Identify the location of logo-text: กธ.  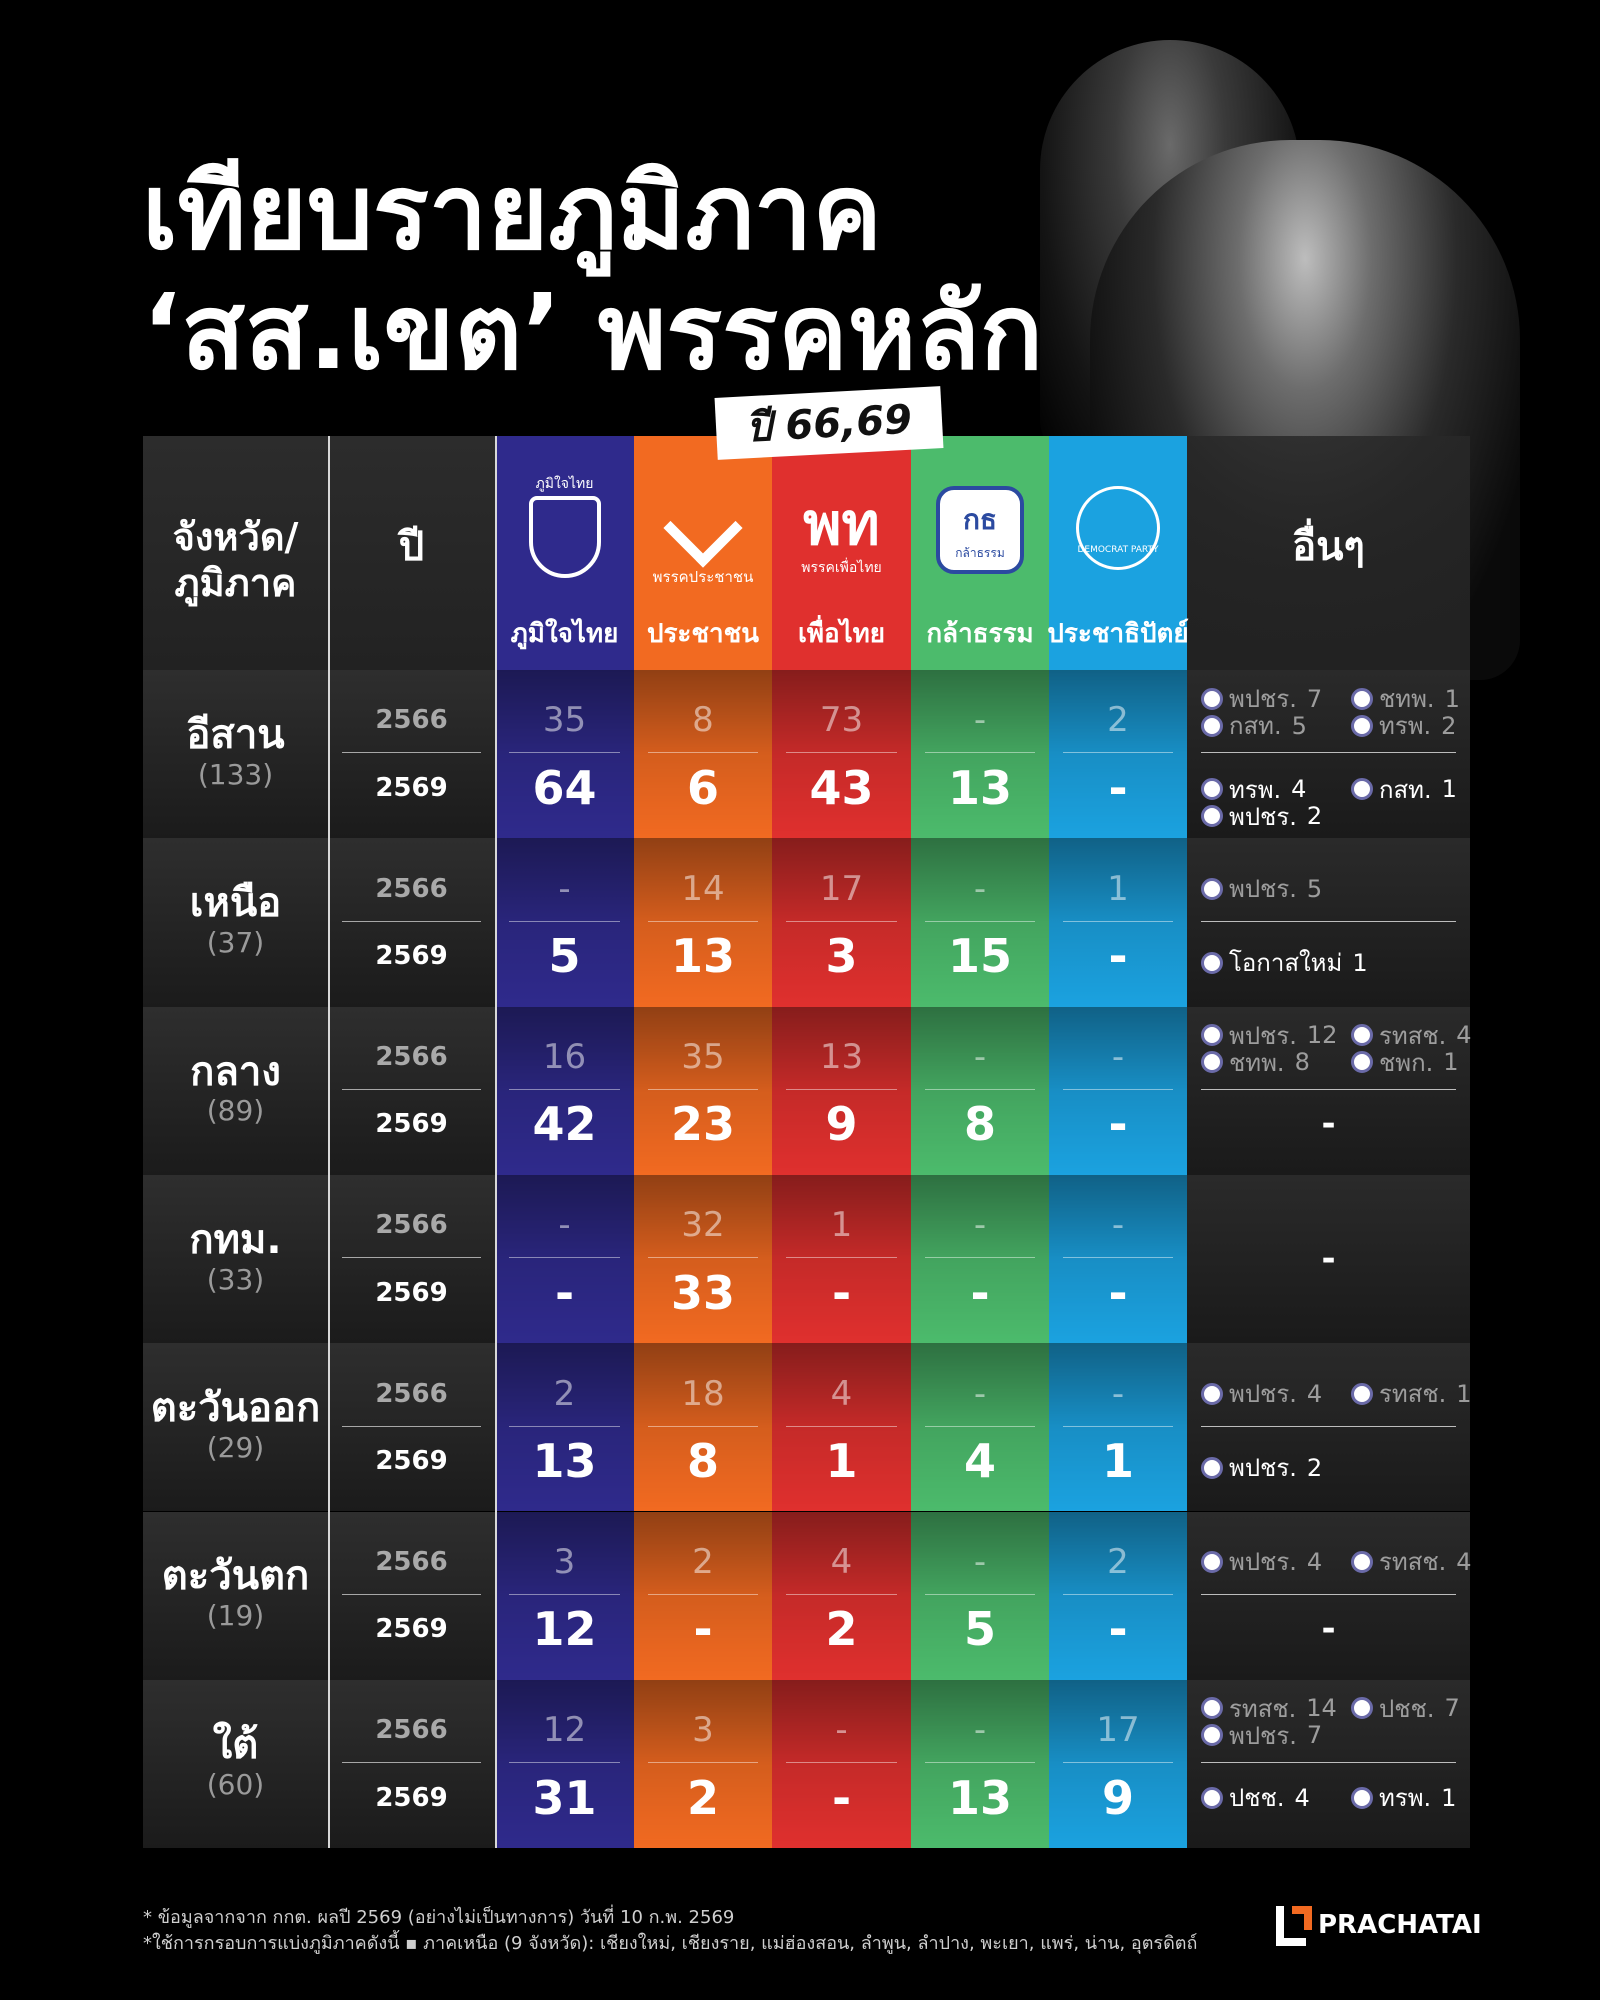
(980, 519).